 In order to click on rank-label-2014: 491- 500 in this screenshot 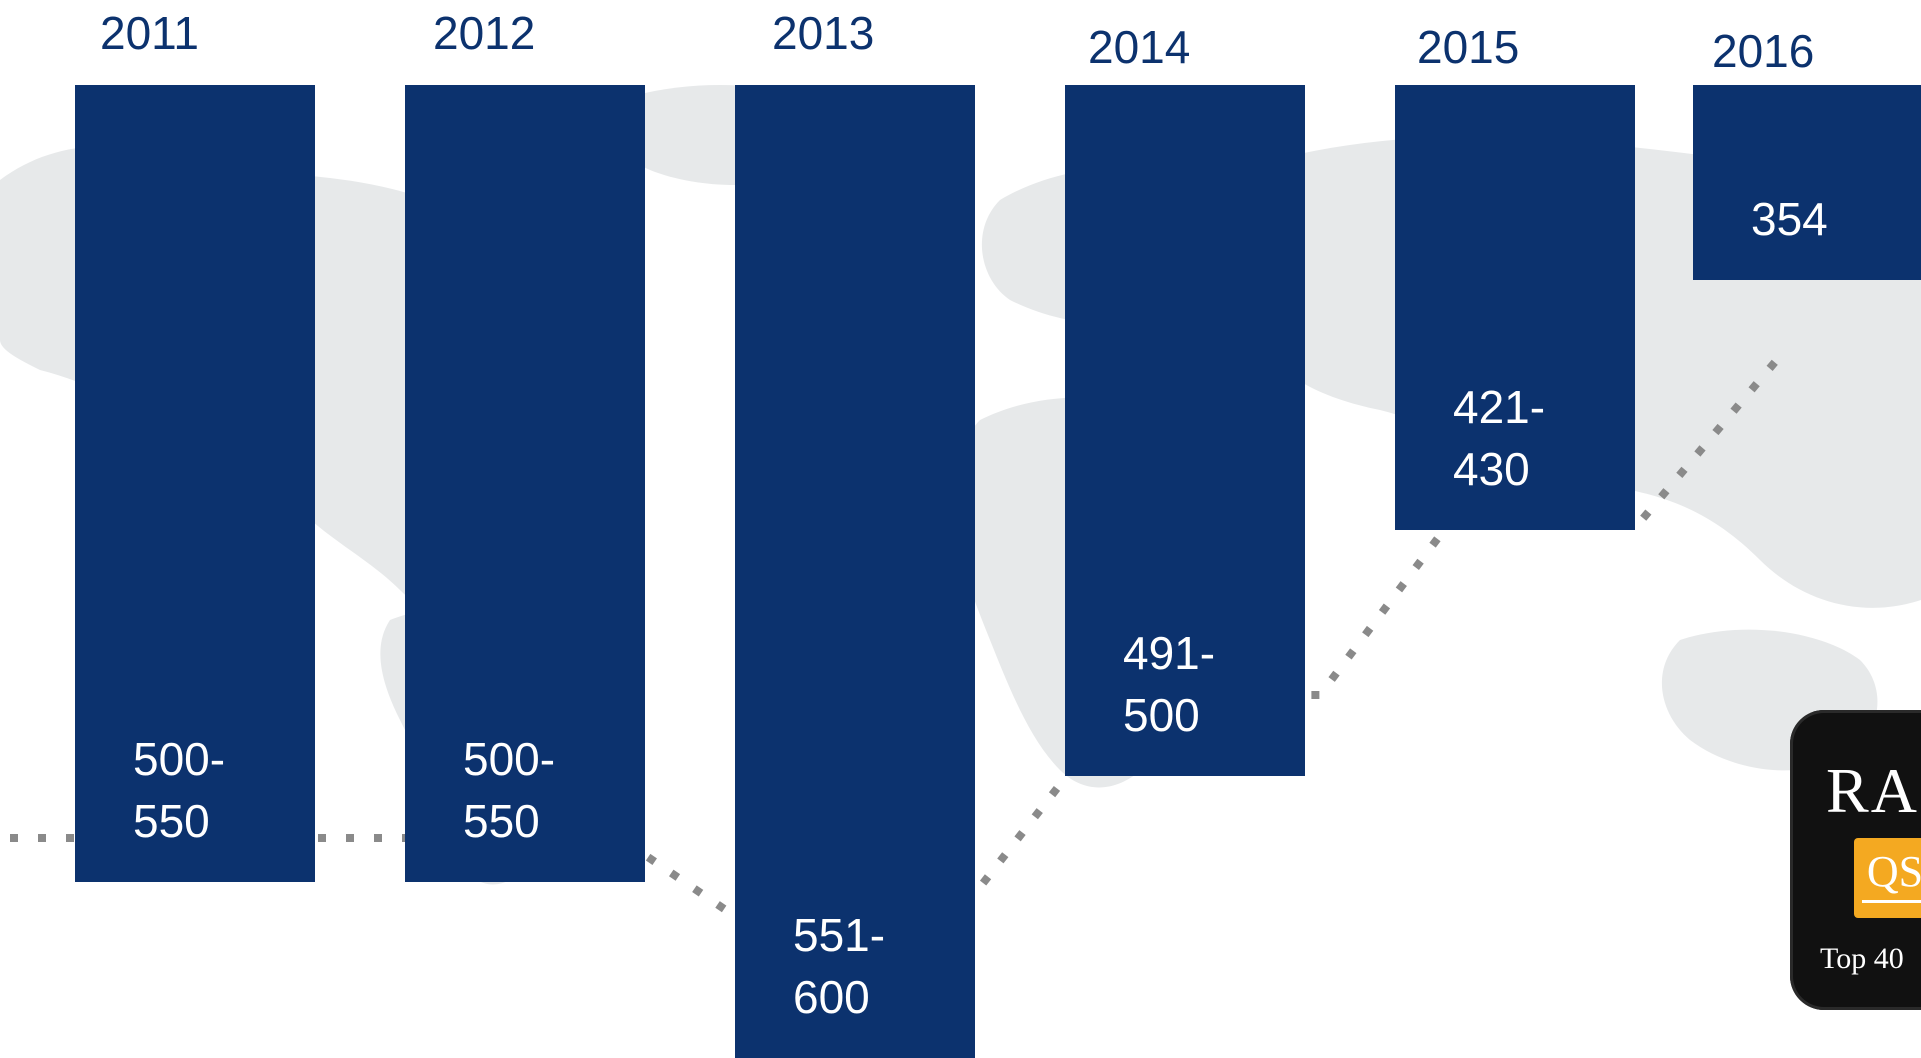, I will do `click(1169, 684)`.